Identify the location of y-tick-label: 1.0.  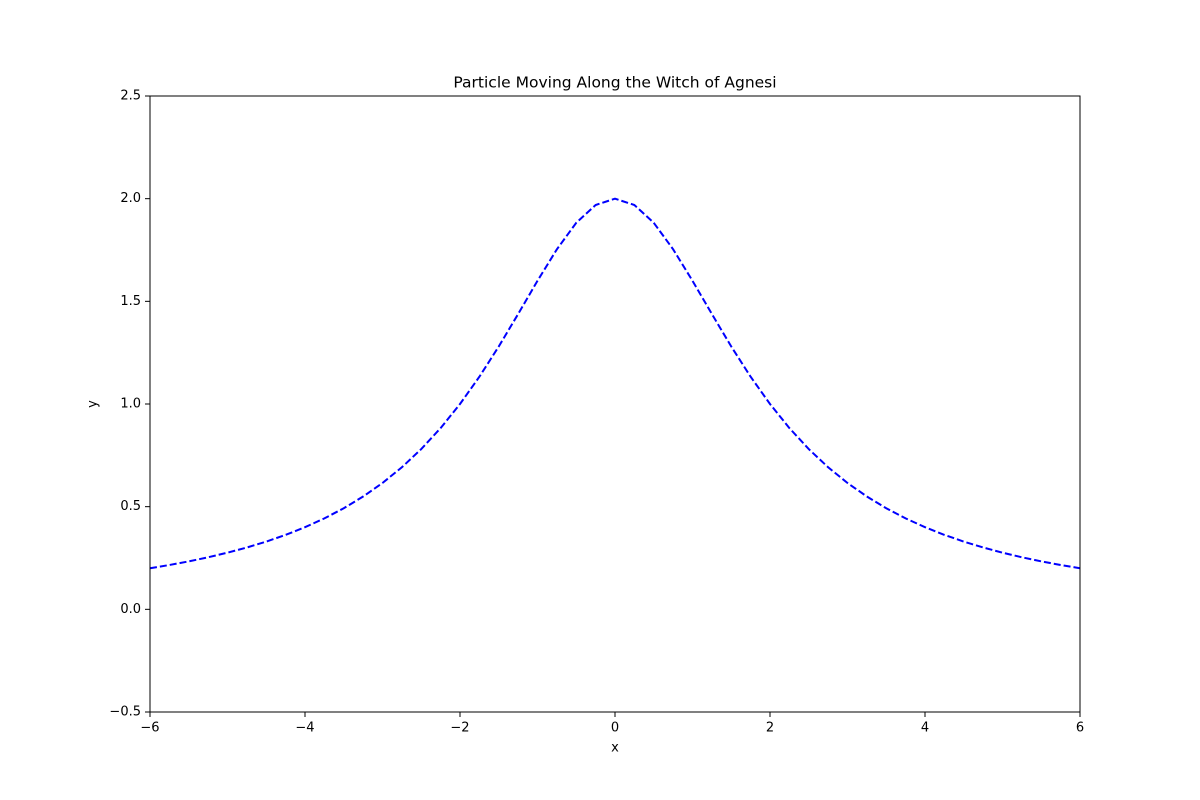
(130, 404).